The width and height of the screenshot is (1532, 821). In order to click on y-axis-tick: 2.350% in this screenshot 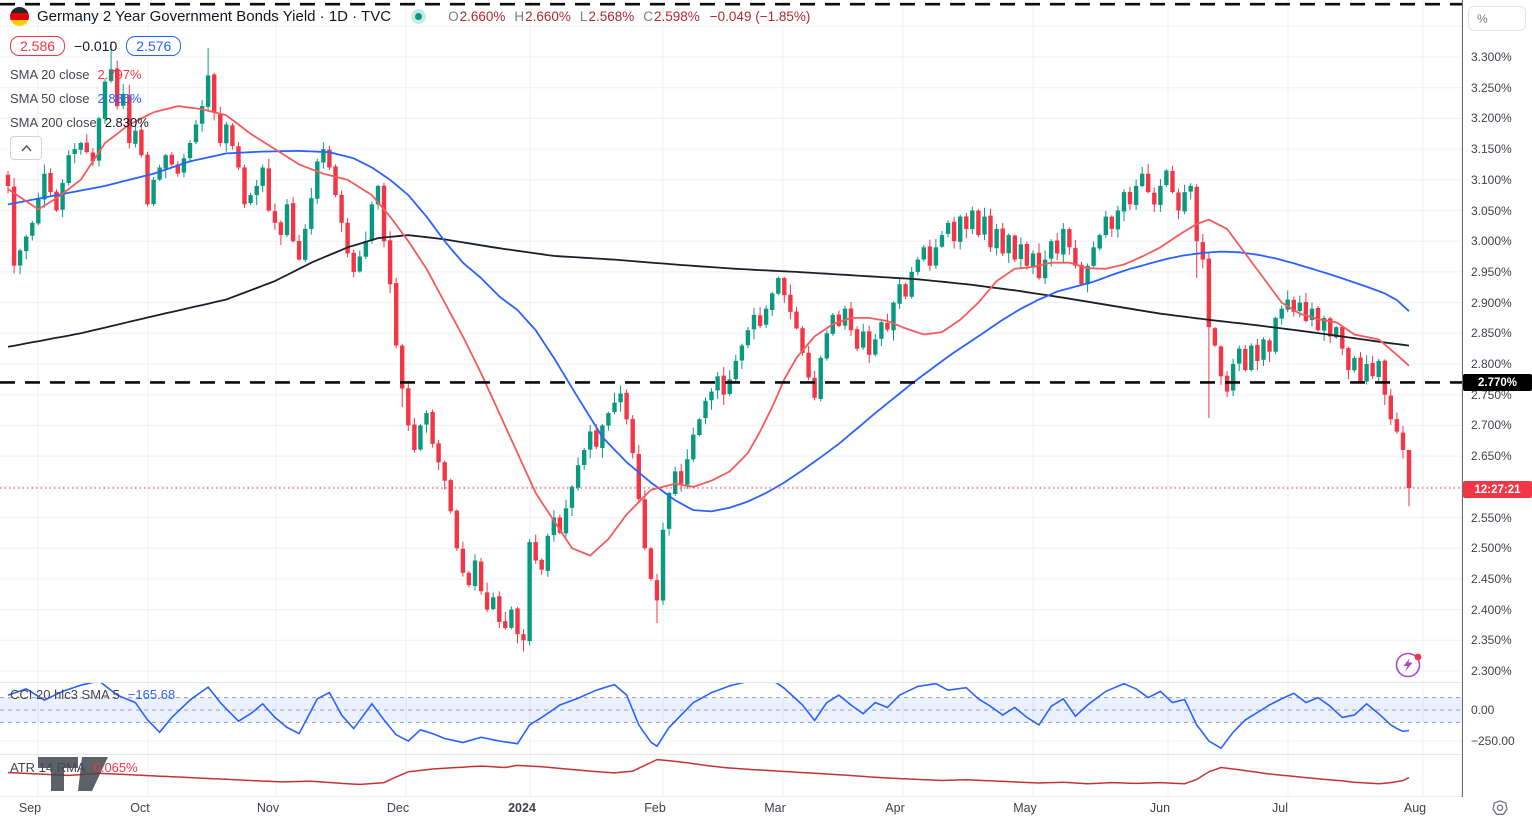, I will do `click(1491, 640)`.